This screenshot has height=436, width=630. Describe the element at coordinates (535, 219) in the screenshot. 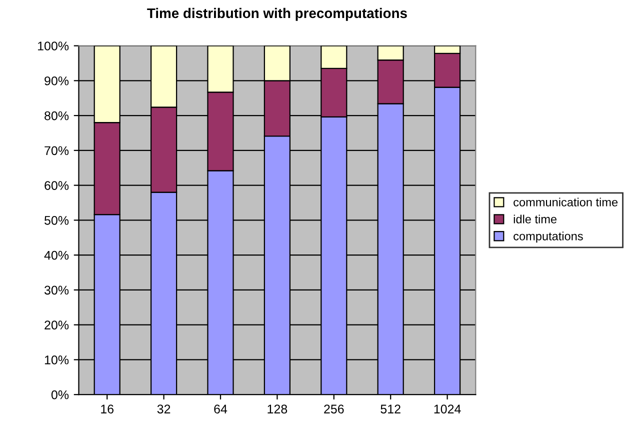

I see `legend-label: idle time` at that location.